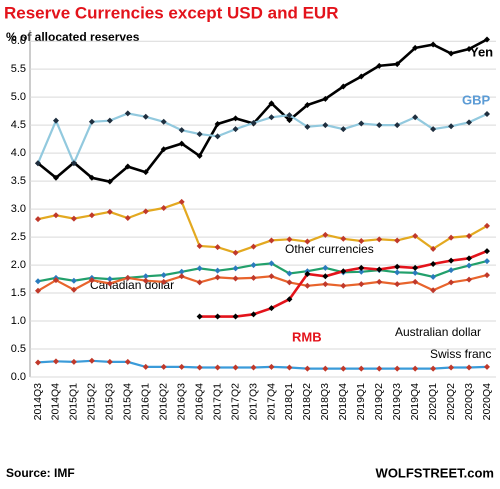  What do you see at coordinates (18, 293) in the screenshot?
I see `y-tick-label: 1.5` at bounding box center [18, 293].